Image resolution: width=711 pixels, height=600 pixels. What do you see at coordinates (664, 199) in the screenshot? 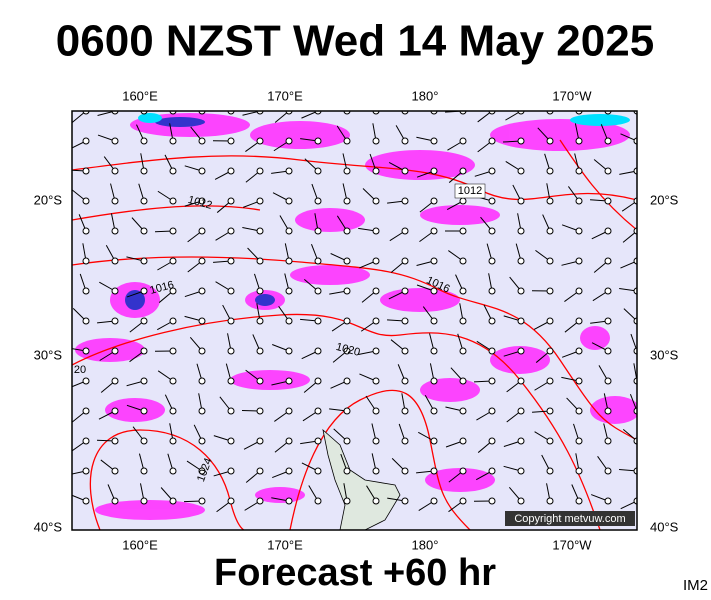
I see `lat-label: 20°S` at bounding box center [664, 199].